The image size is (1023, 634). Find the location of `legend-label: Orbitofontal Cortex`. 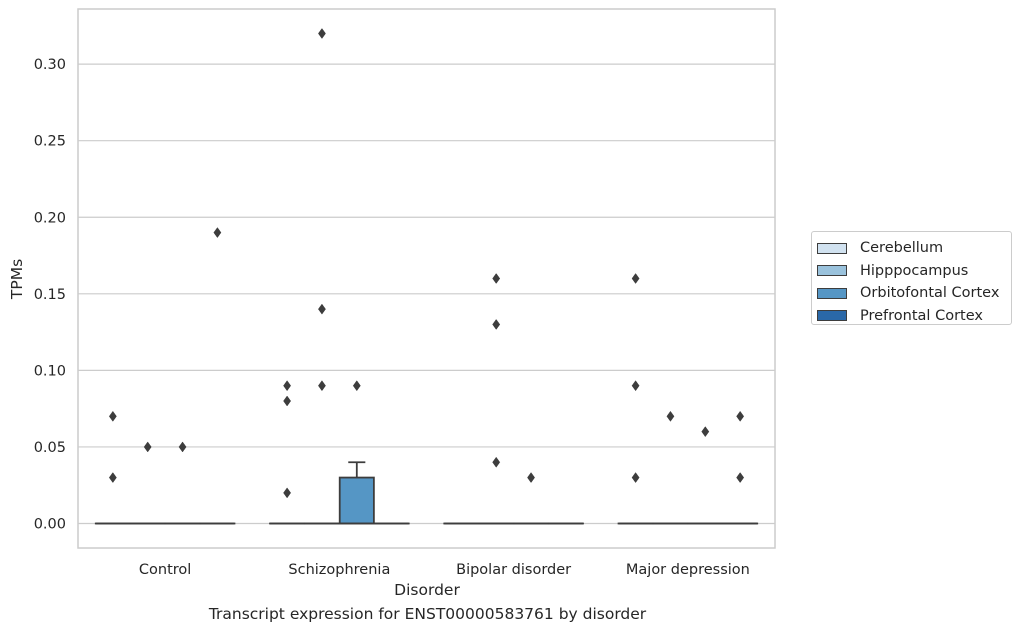

legend-label: Orbitofontal Cortex is located at coordinates (930, 293).